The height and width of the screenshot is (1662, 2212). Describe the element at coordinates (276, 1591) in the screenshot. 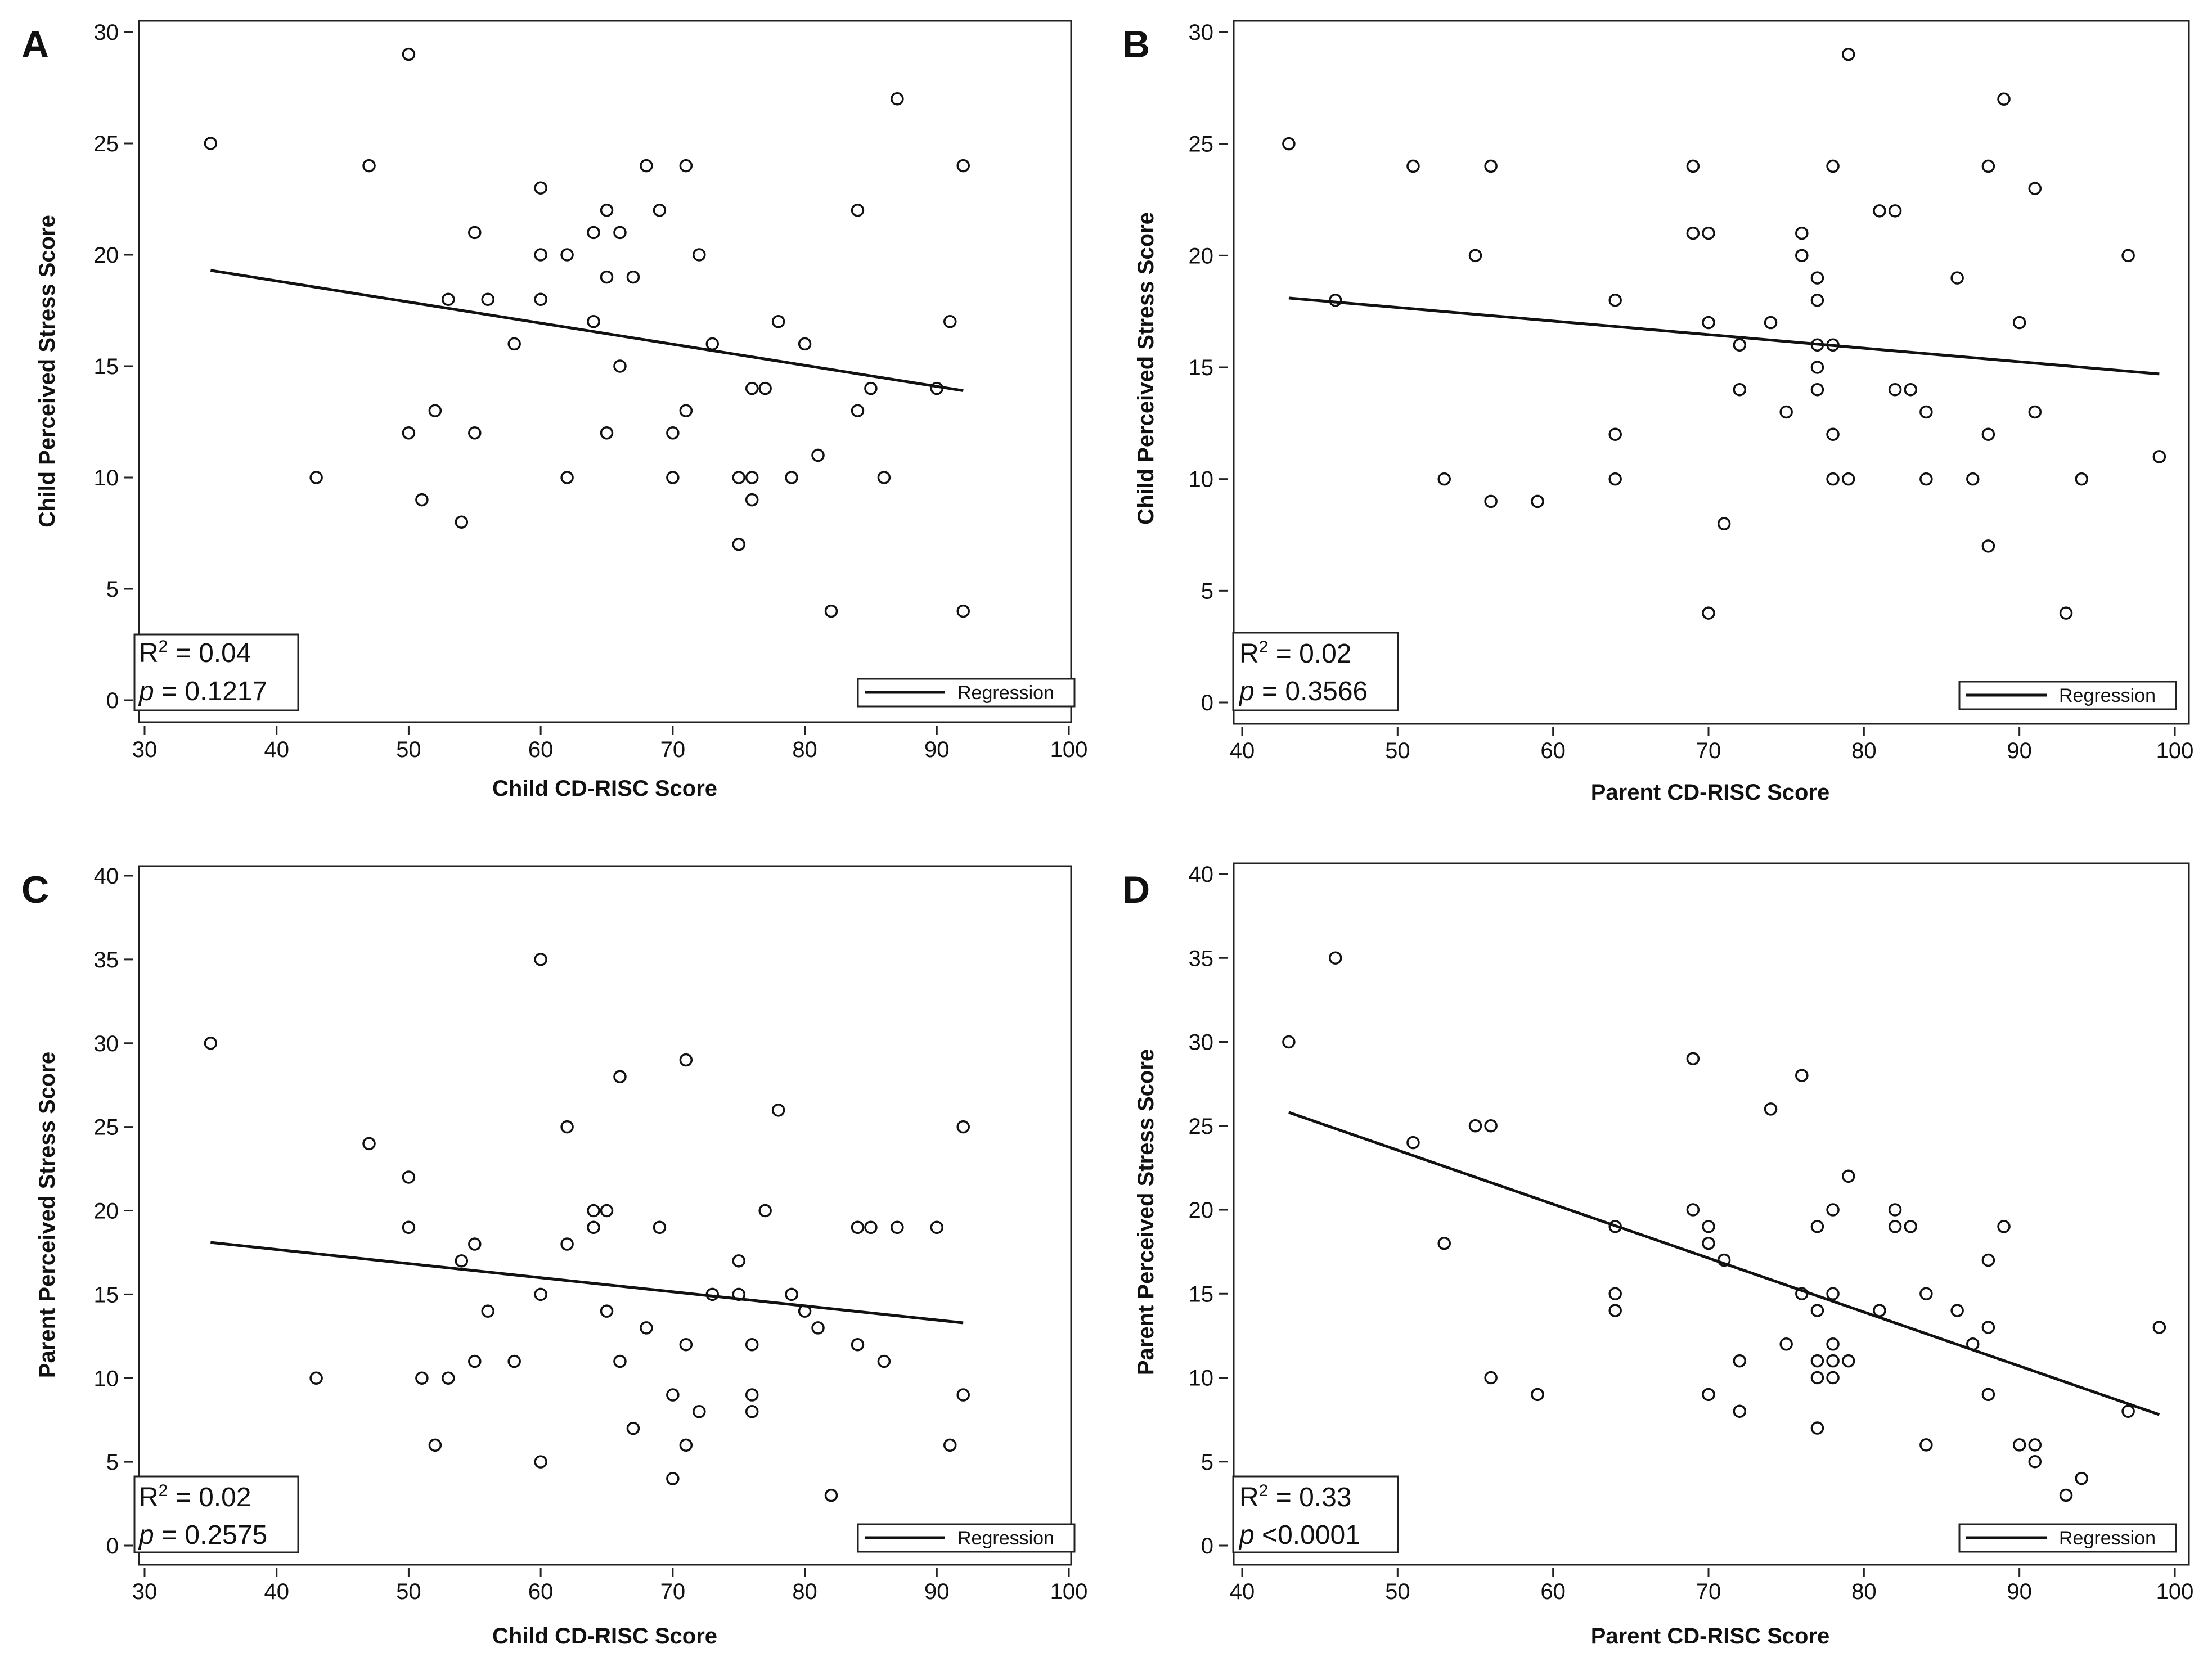

I see `x-tick-label: 40` at that location.